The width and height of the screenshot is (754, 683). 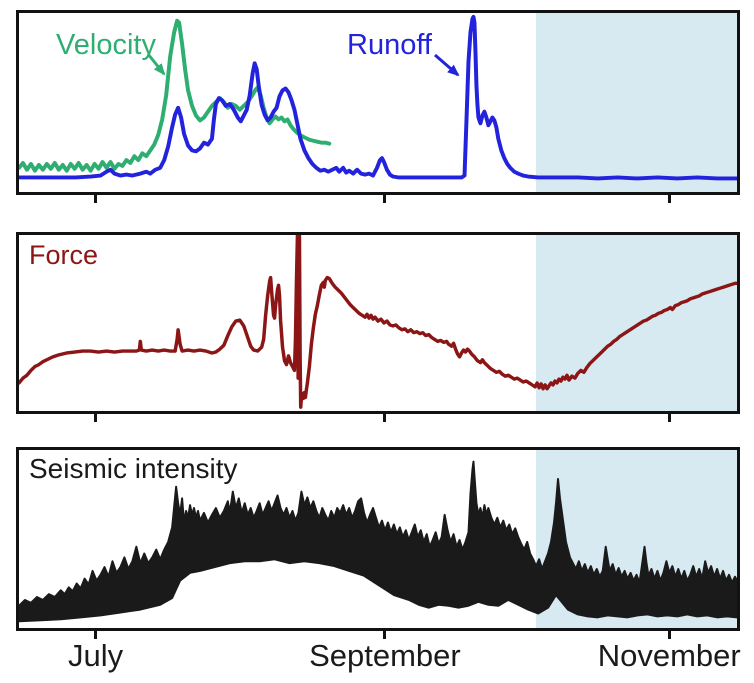 I want to click on velocity-arrow-icon, so click(x=156, y=64).